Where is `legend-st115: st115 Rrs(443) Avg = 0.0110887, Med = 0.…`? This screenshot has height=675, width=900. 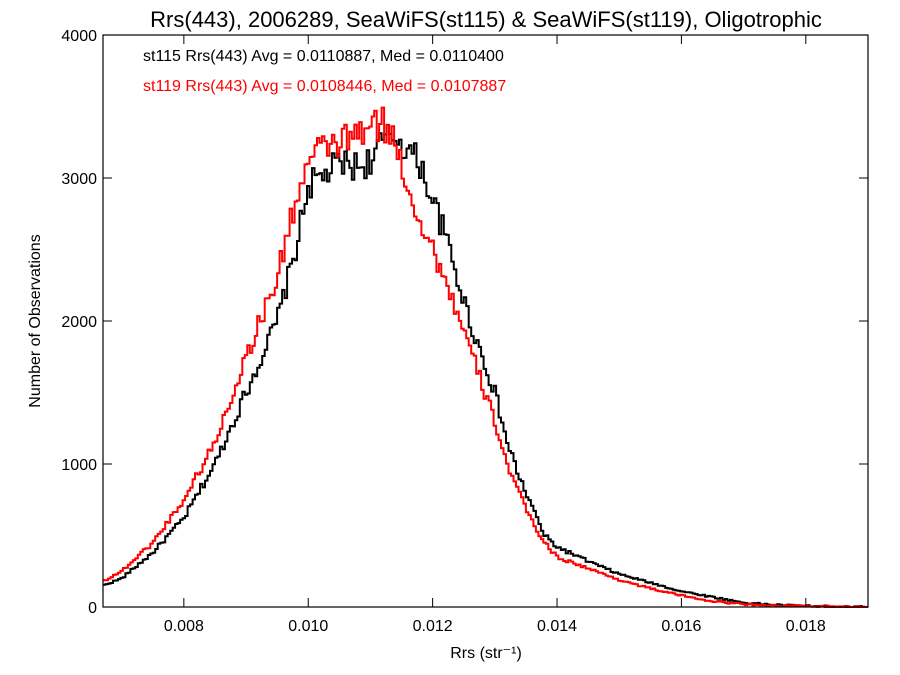 legend-st115: st115 Rrs(443) Avg = 0.0110887, Med = 0.… is located at coordinates (323, 56).